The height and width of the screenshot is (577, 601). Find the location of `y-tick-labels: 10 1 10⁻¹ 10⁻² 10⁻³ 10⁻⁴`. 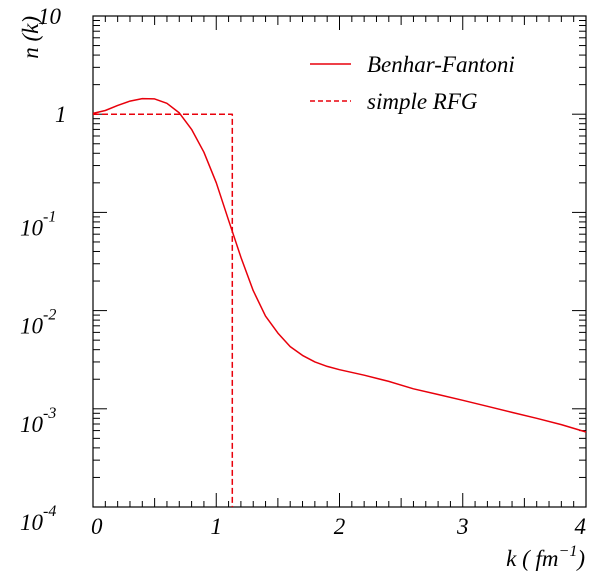

y-tick-labels: 10 1 10⁻¹ 10⁻² 10⁻³ 10⁻⁴ is located at coordinates (43, 269).